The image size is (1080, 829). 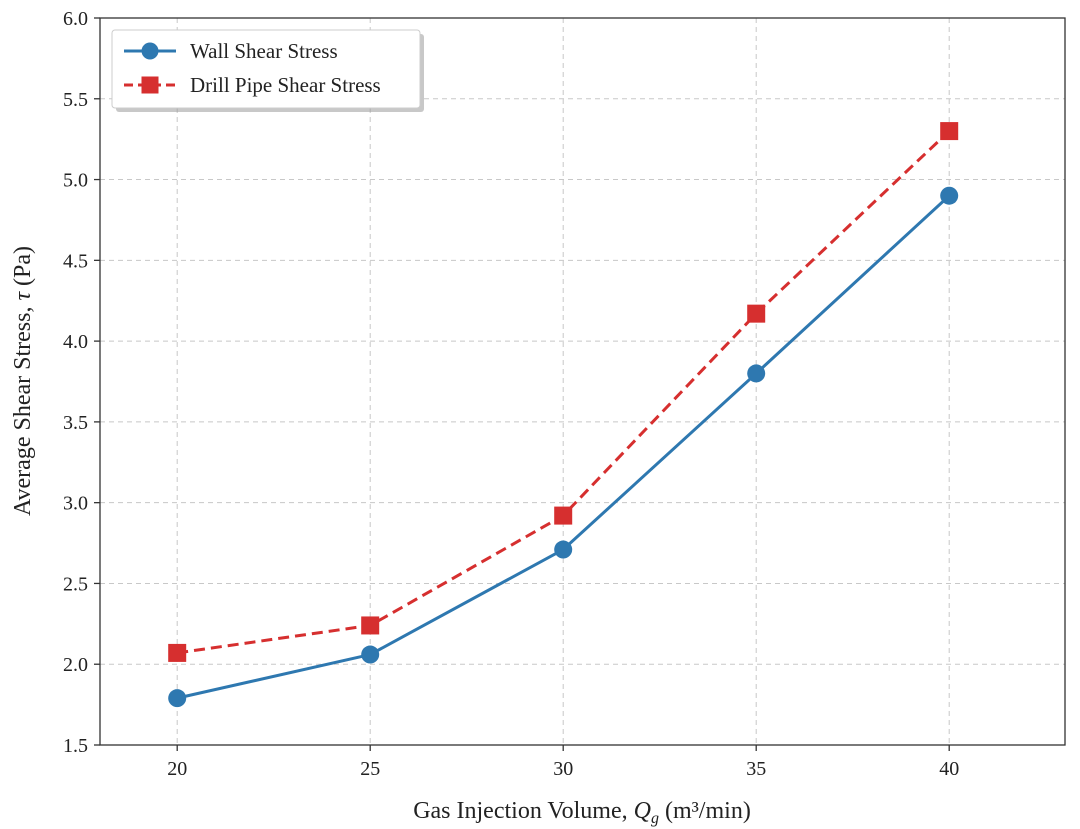 What do you see at coordinates (177, 769) in the screenshot?
I see `x-tick-label: 20` at bounding box center [177, 769].